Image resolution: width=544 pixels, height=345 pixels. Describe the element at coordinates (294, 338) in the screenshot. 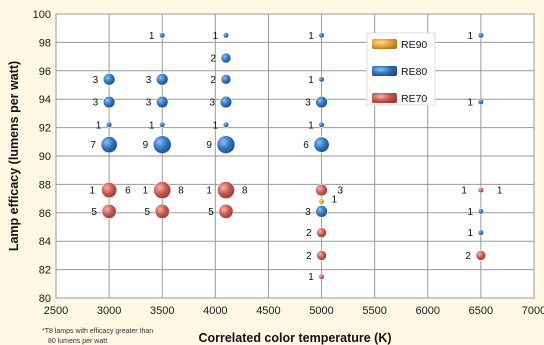

I see `x-axis-title: Correlated color temperature (K)` at that location.